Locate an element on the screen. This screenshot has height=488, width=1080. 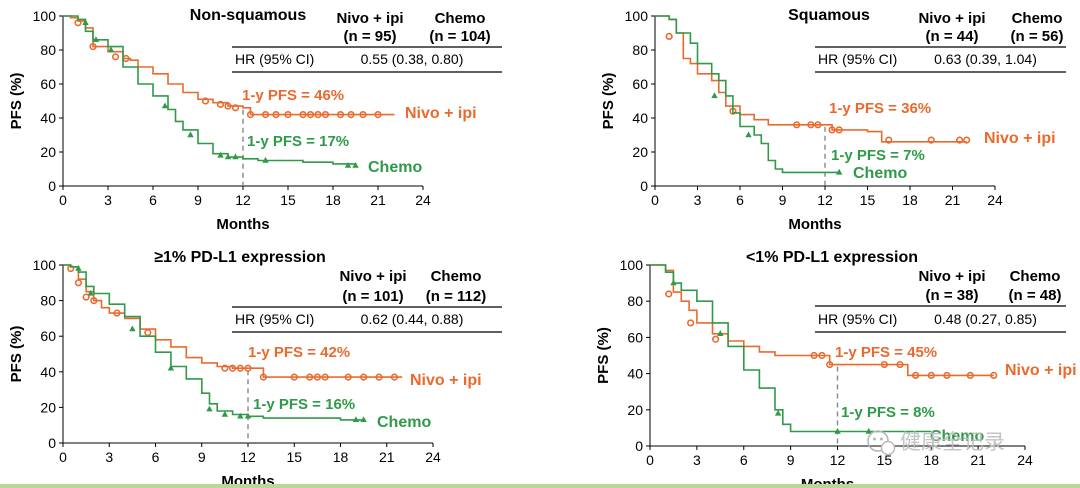
x-tick-label: 12 is located at coordinates (838, 460).